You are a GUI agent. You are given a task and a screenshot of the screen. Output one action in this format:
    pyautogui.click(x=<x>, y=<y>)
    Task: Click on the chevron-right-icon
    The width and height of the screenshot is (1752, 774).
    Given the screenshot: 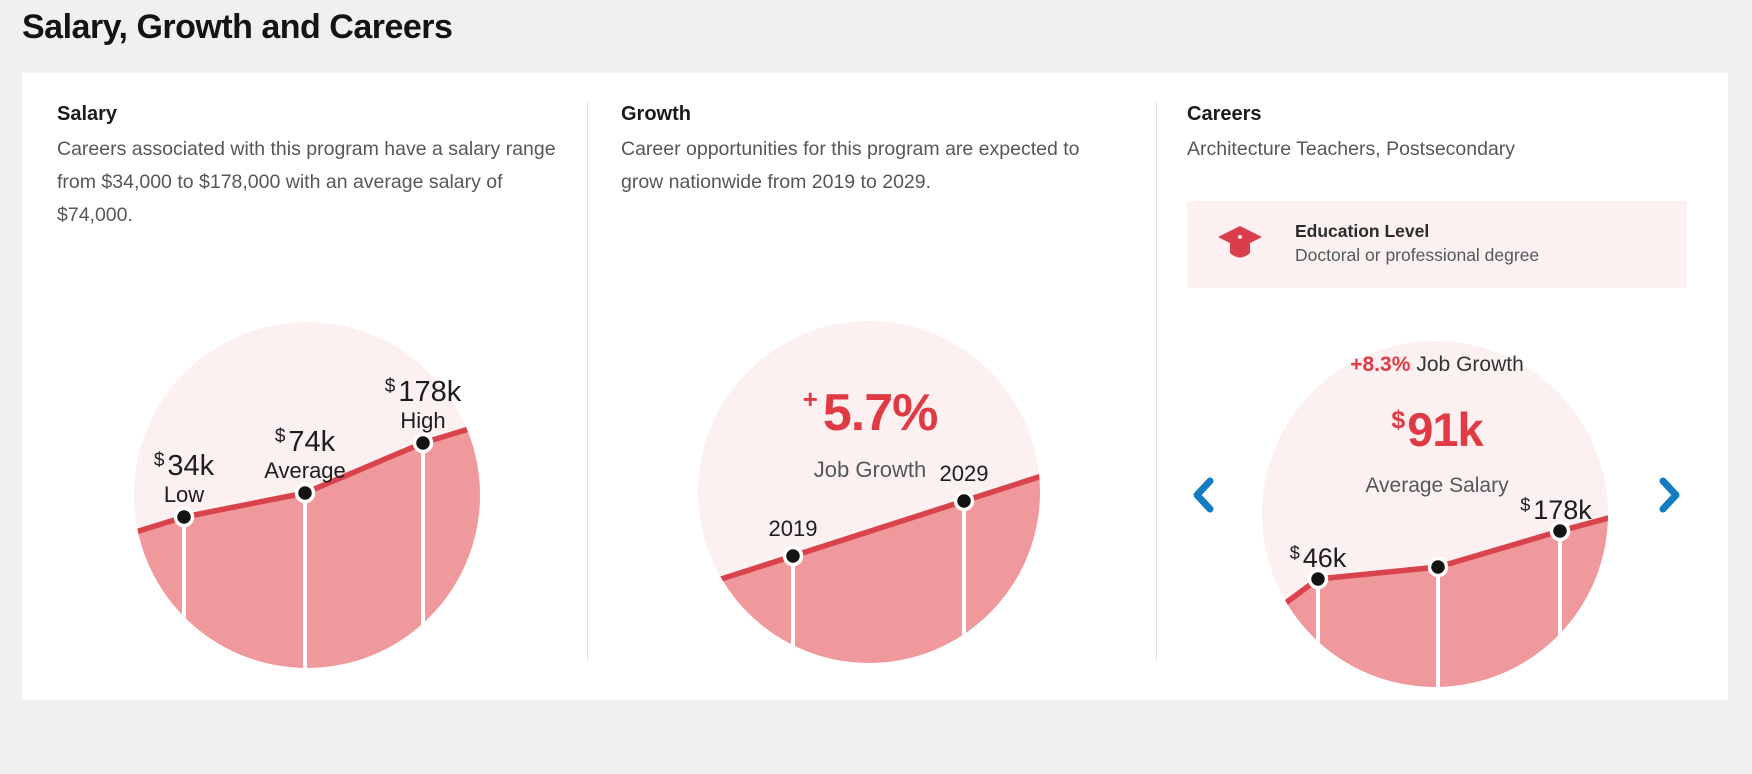 What is the action you would take?
    pyautogui.click(x=1669, y=495)
    